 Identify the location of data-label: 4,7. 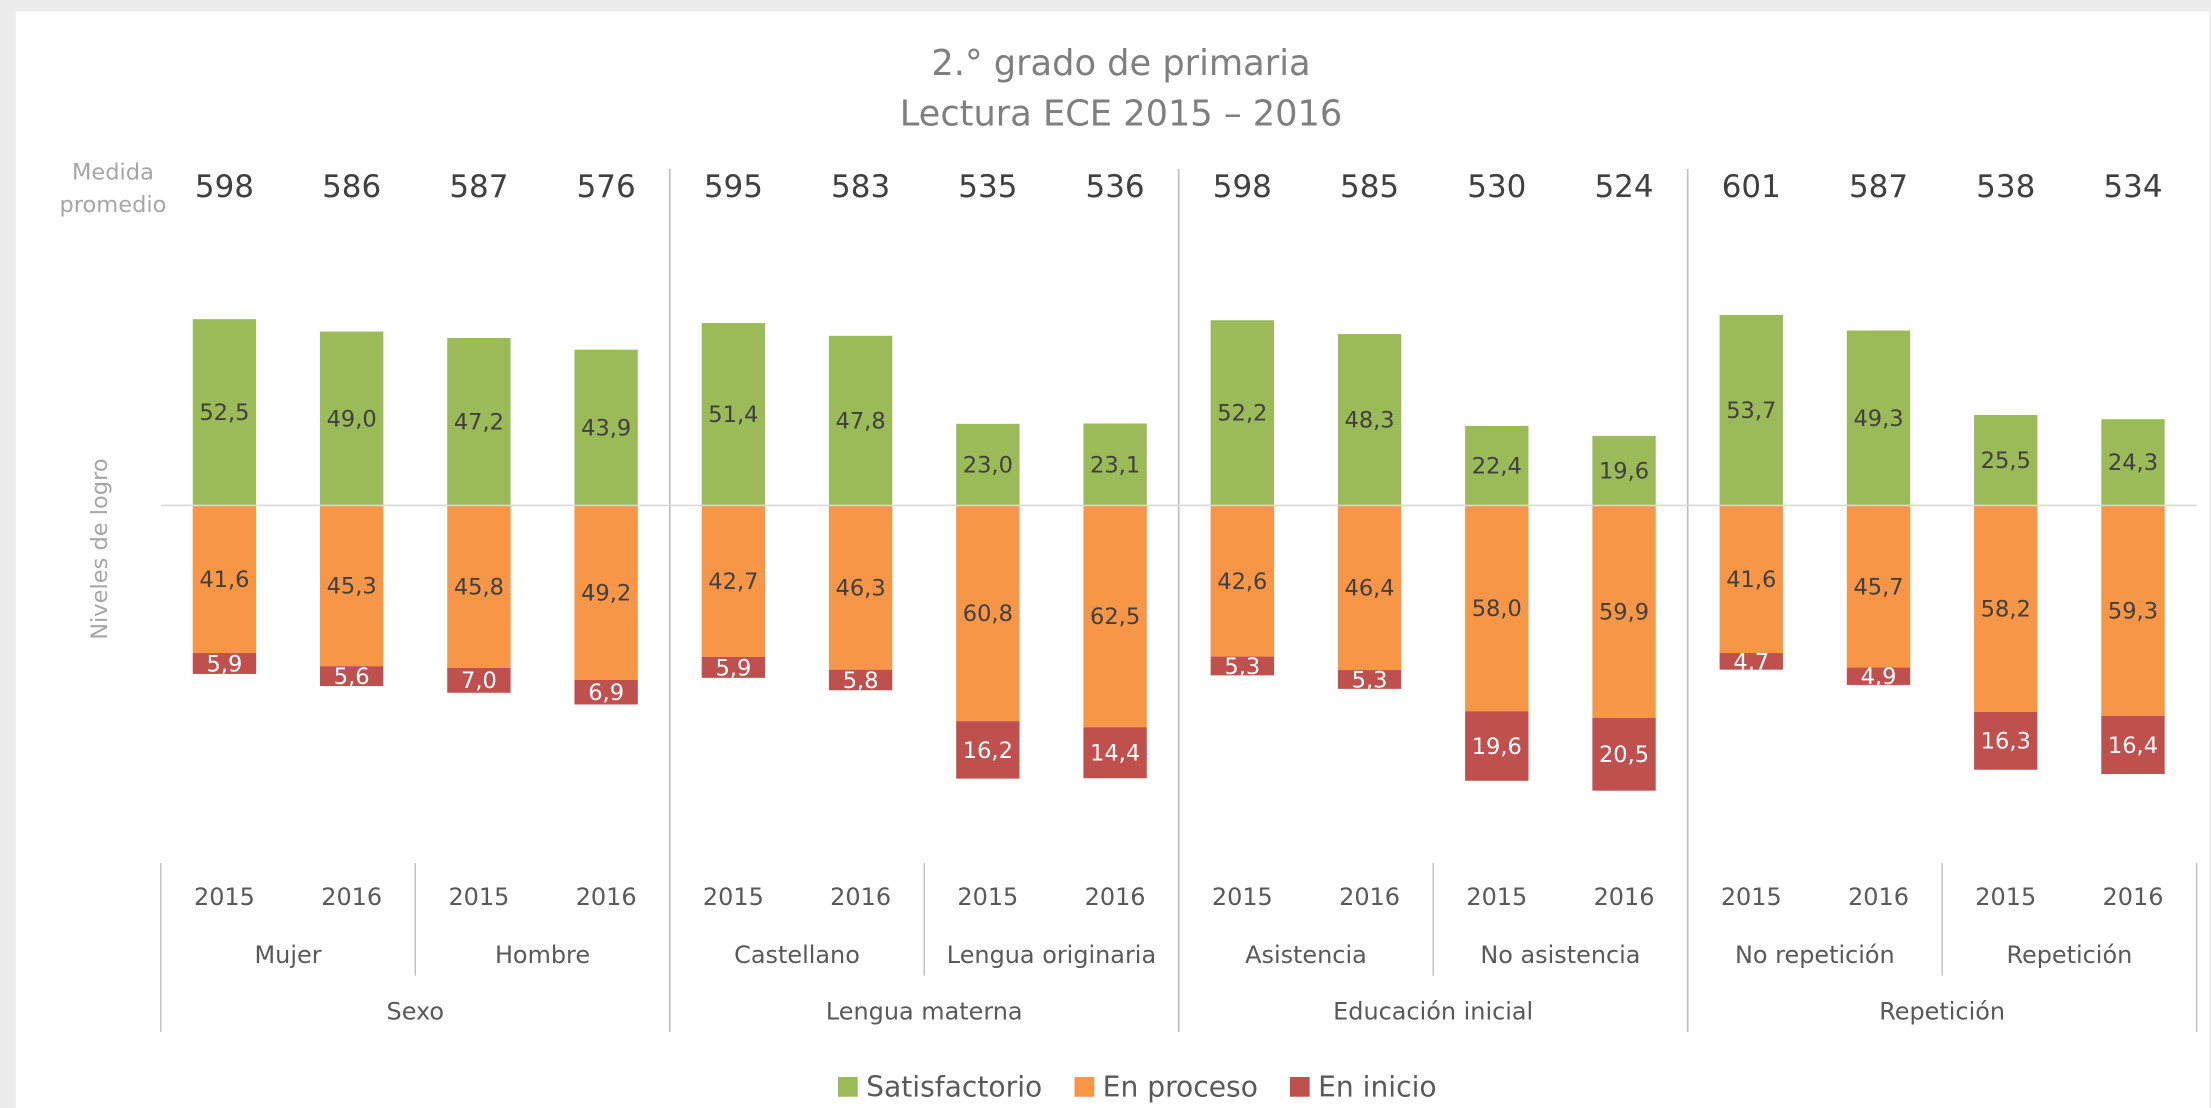
(1751, 662).